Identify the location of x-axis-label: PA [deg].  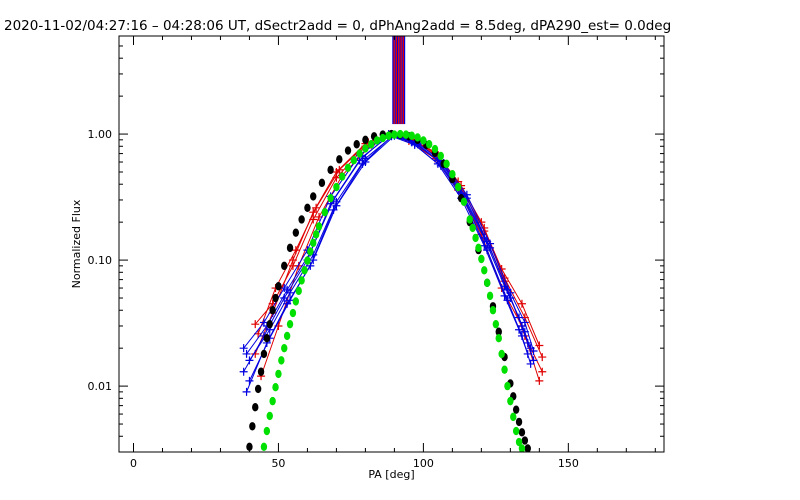
(391, 474).